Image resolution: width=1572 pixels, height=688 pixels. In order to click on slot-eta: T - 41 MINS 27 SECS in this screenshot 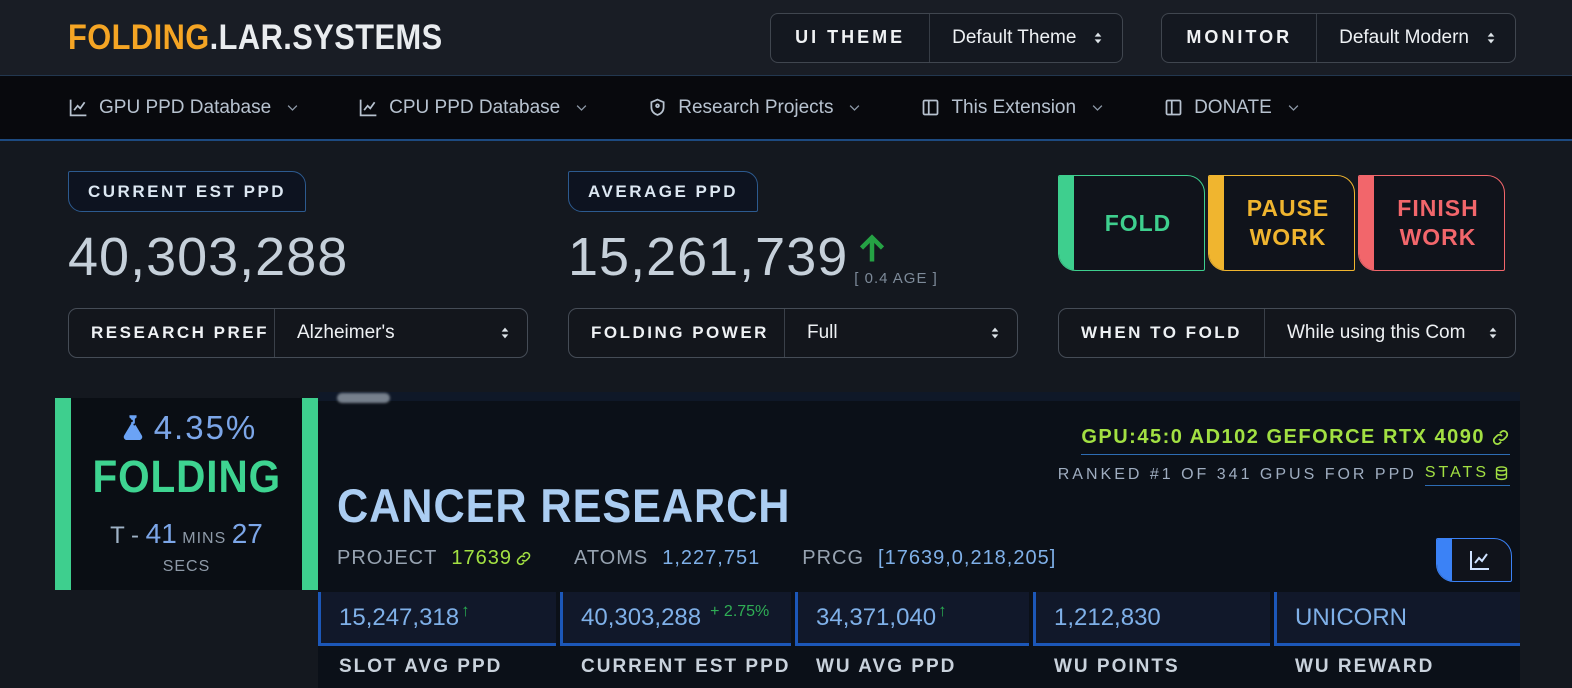, I will do `click(187, 546)`.